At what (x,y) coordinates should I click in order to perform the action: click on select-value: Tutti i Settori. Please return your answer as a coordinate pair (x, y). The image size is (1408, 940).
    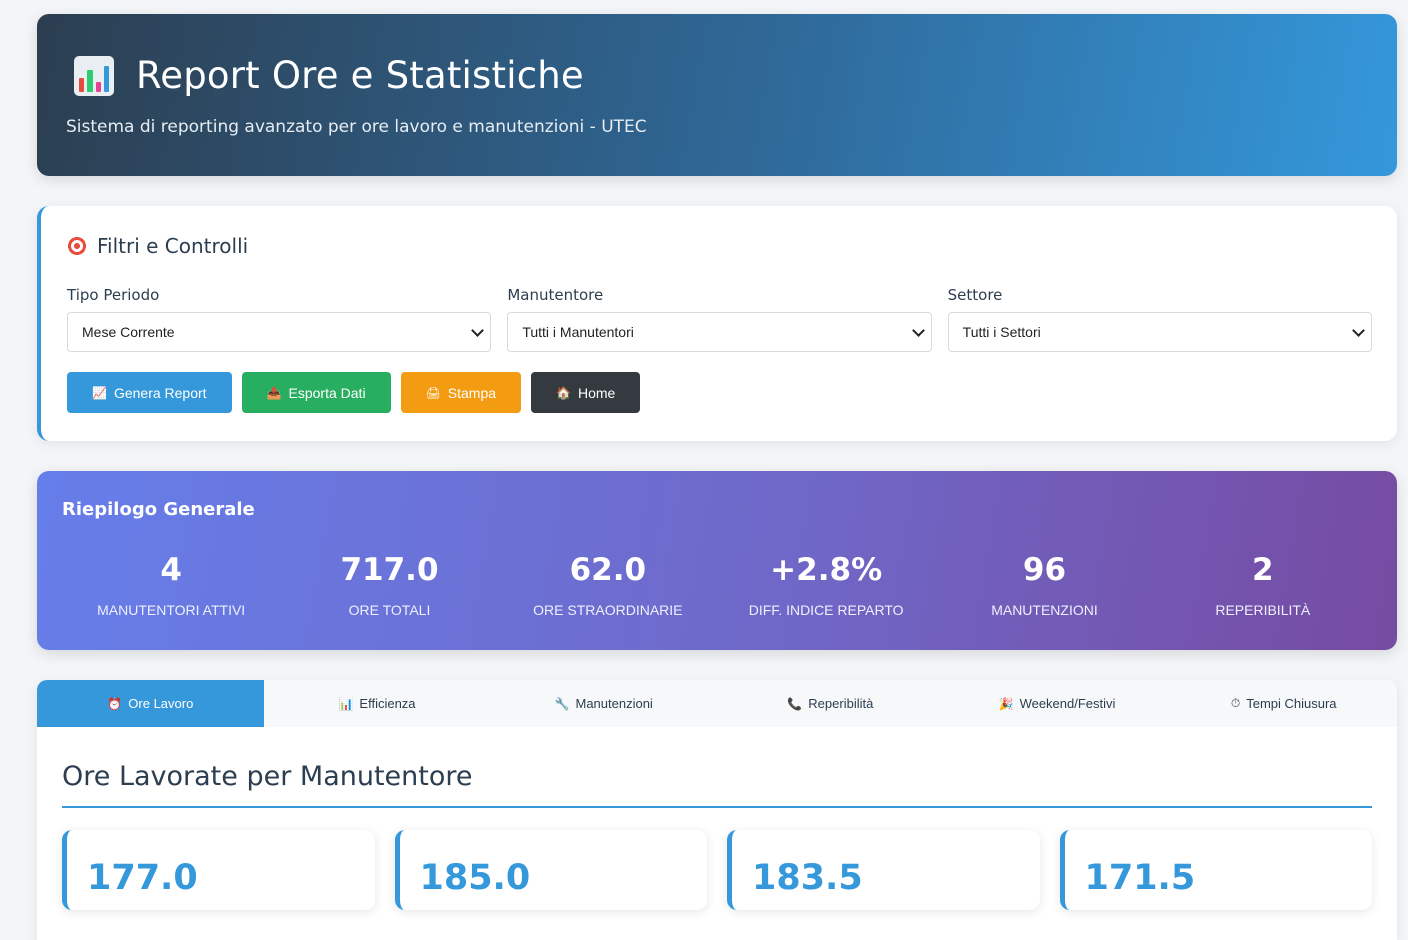
    Looking at the image, I should click on (1001, 332).